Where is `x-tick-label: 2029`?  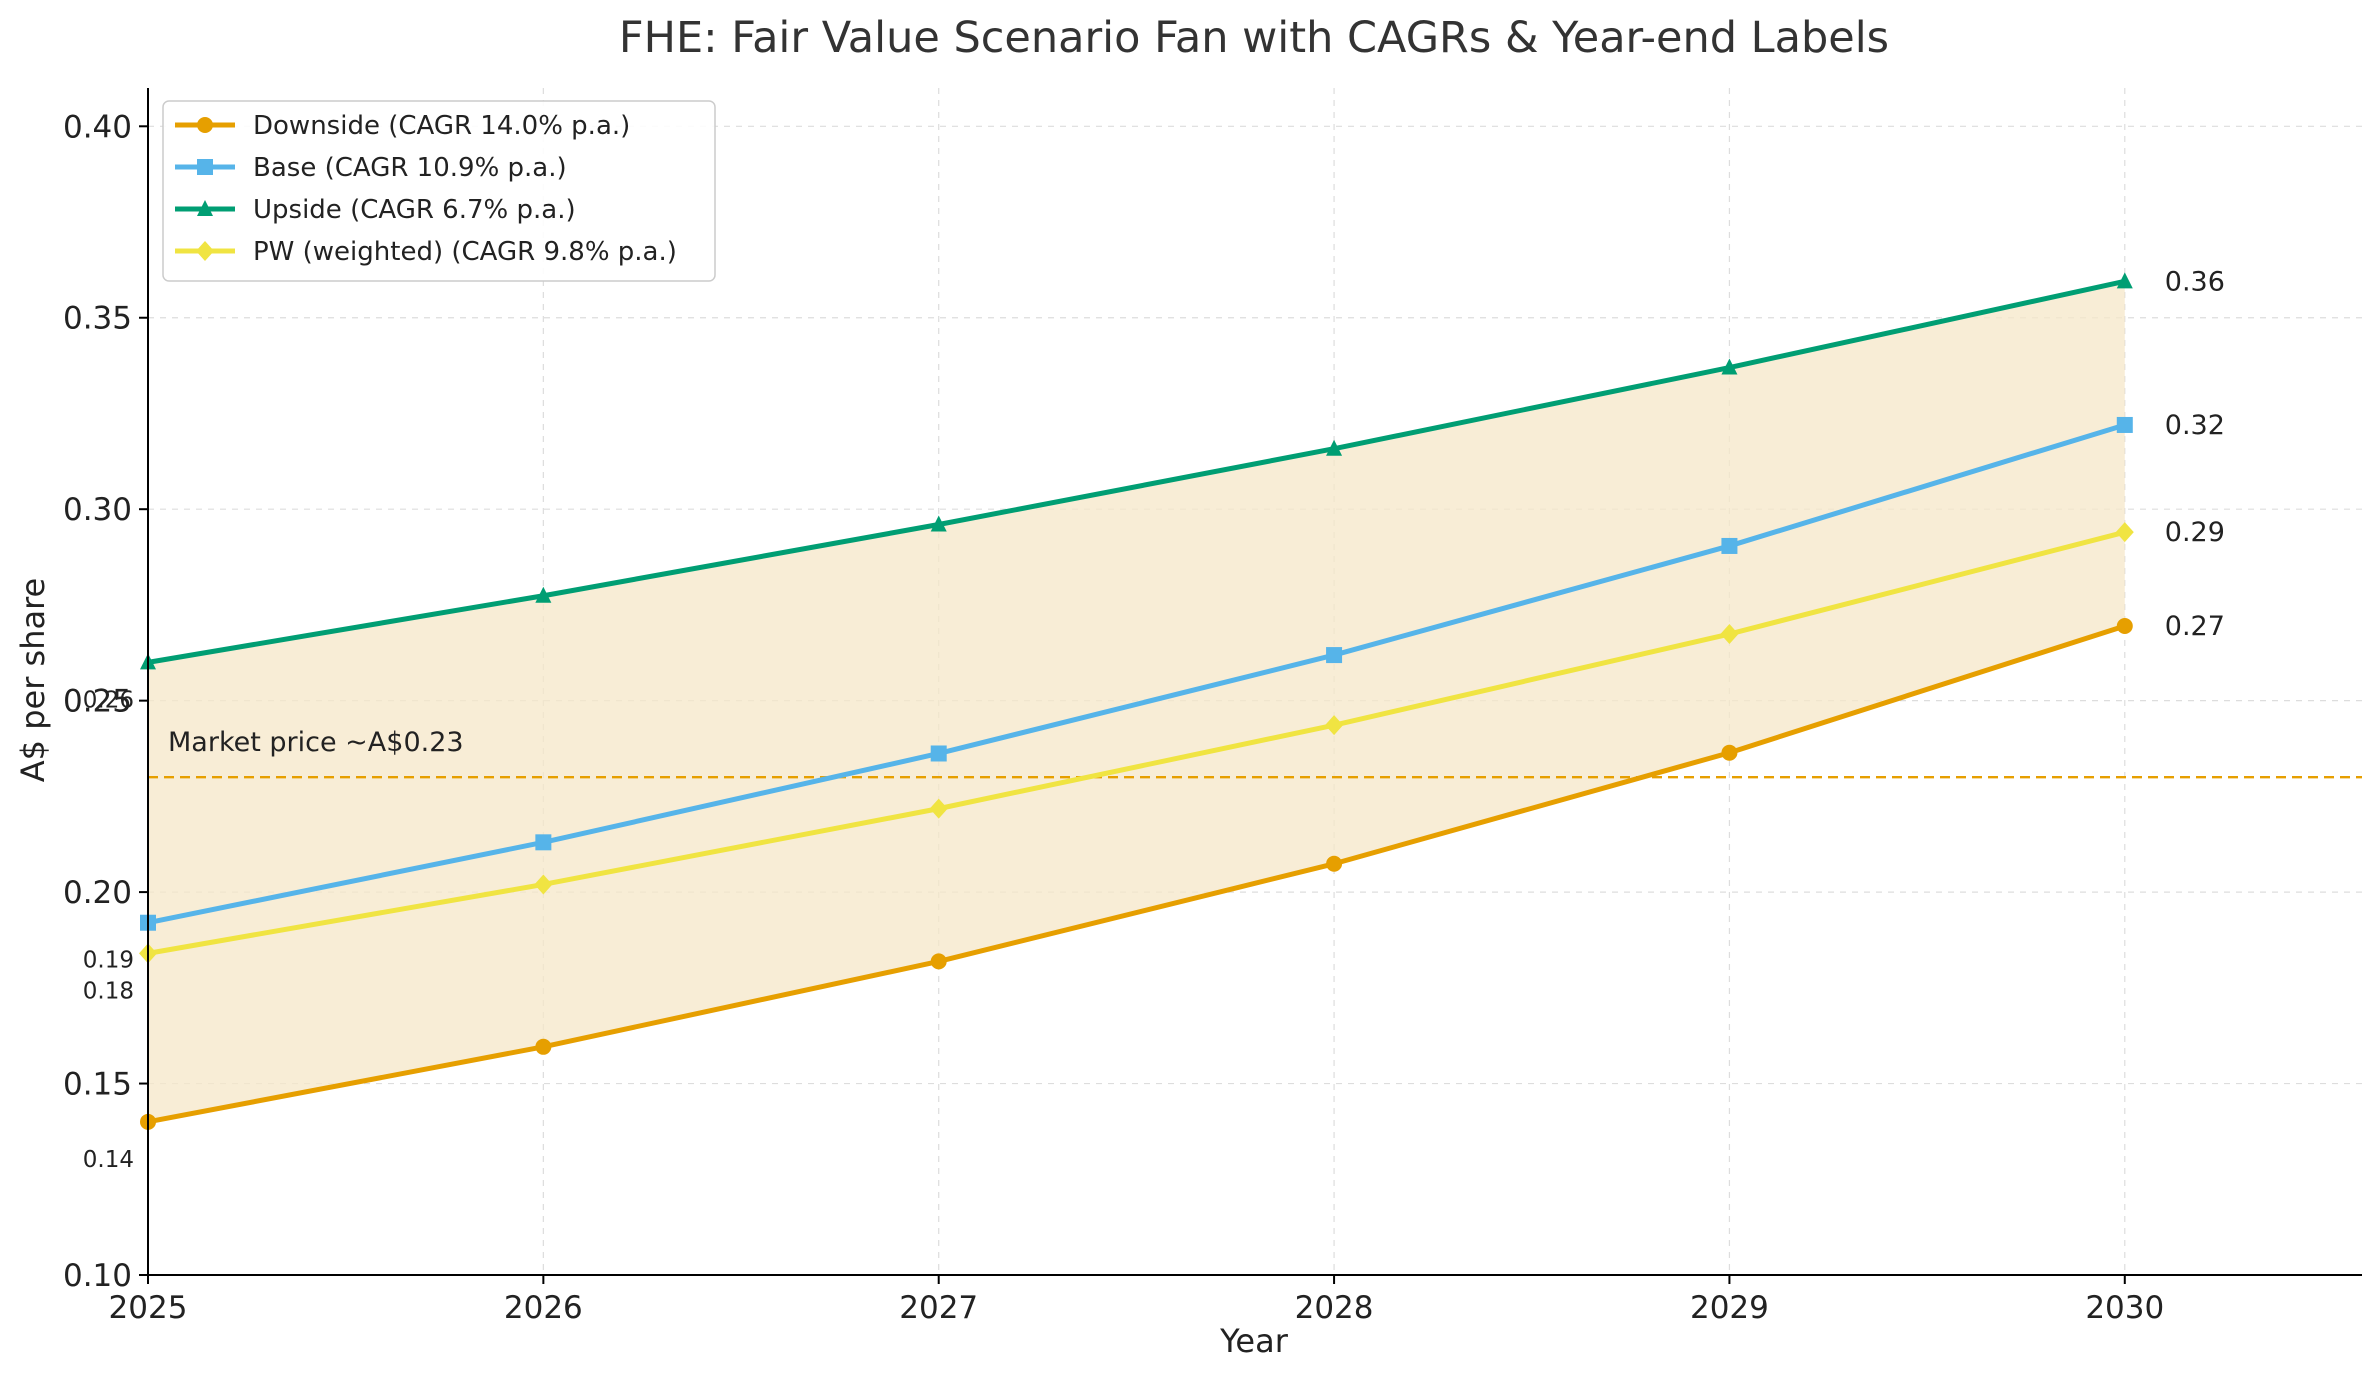 x-tick-label: 2029 is located at coordinates (1729, 1308).